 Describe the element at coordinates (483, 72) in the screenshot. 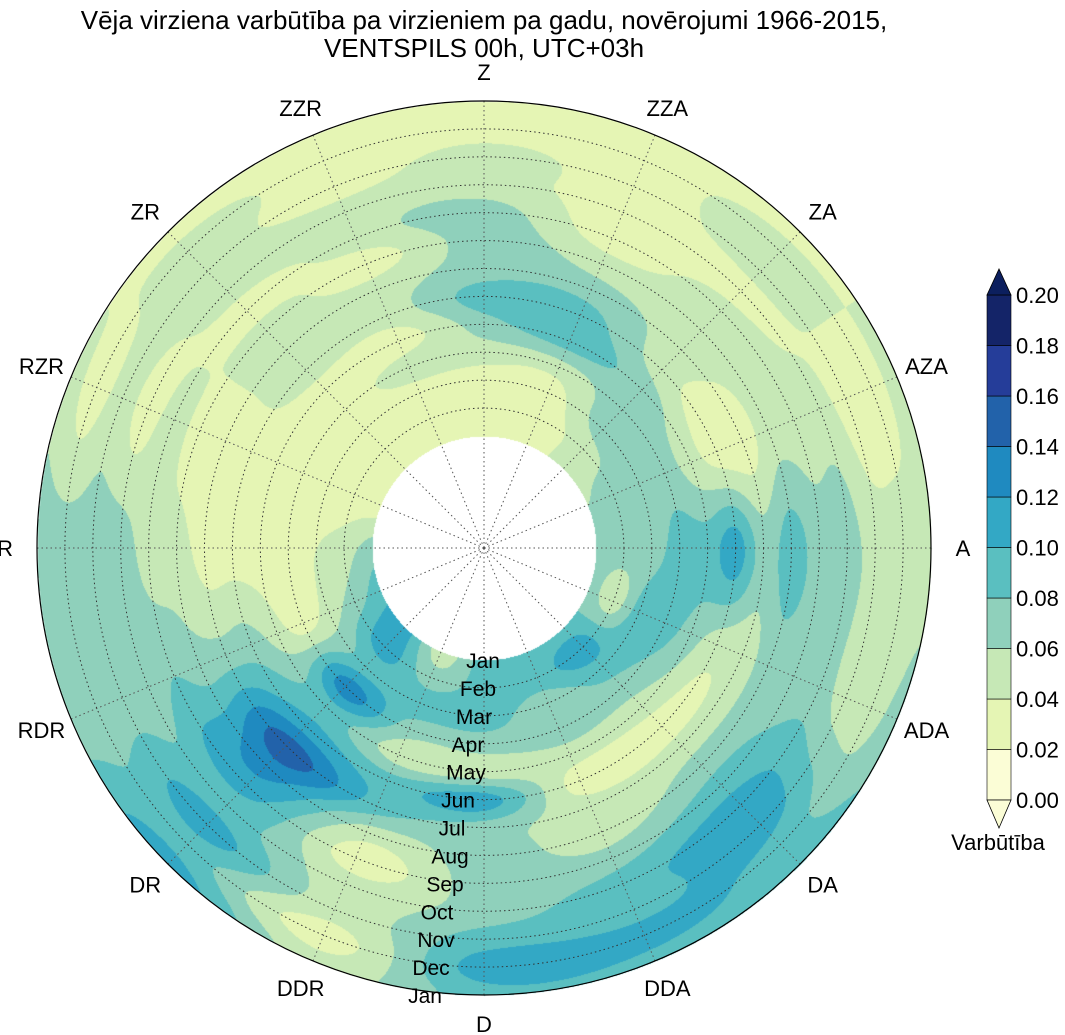

I see `direction-label: Z` at that location.